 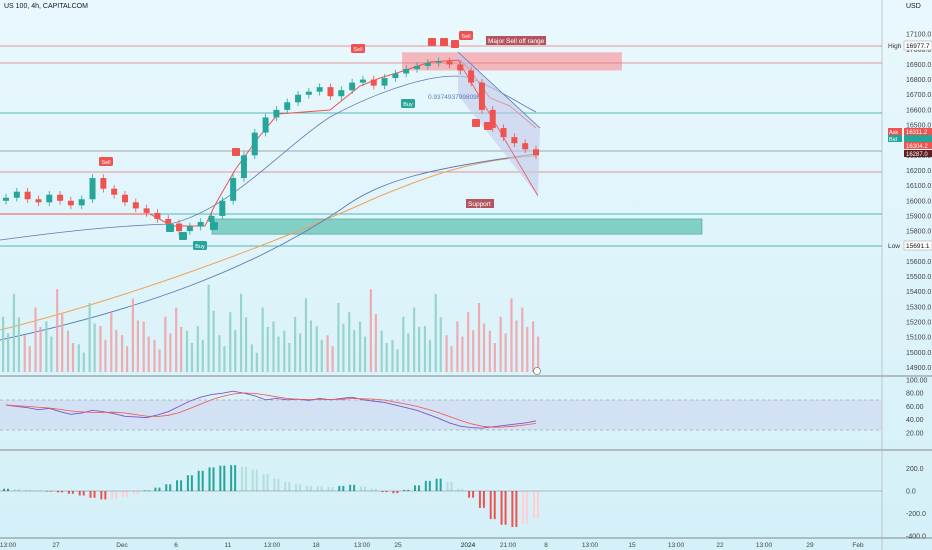 I want to click on time-axis-label: 18, so click(x=316, y=545).